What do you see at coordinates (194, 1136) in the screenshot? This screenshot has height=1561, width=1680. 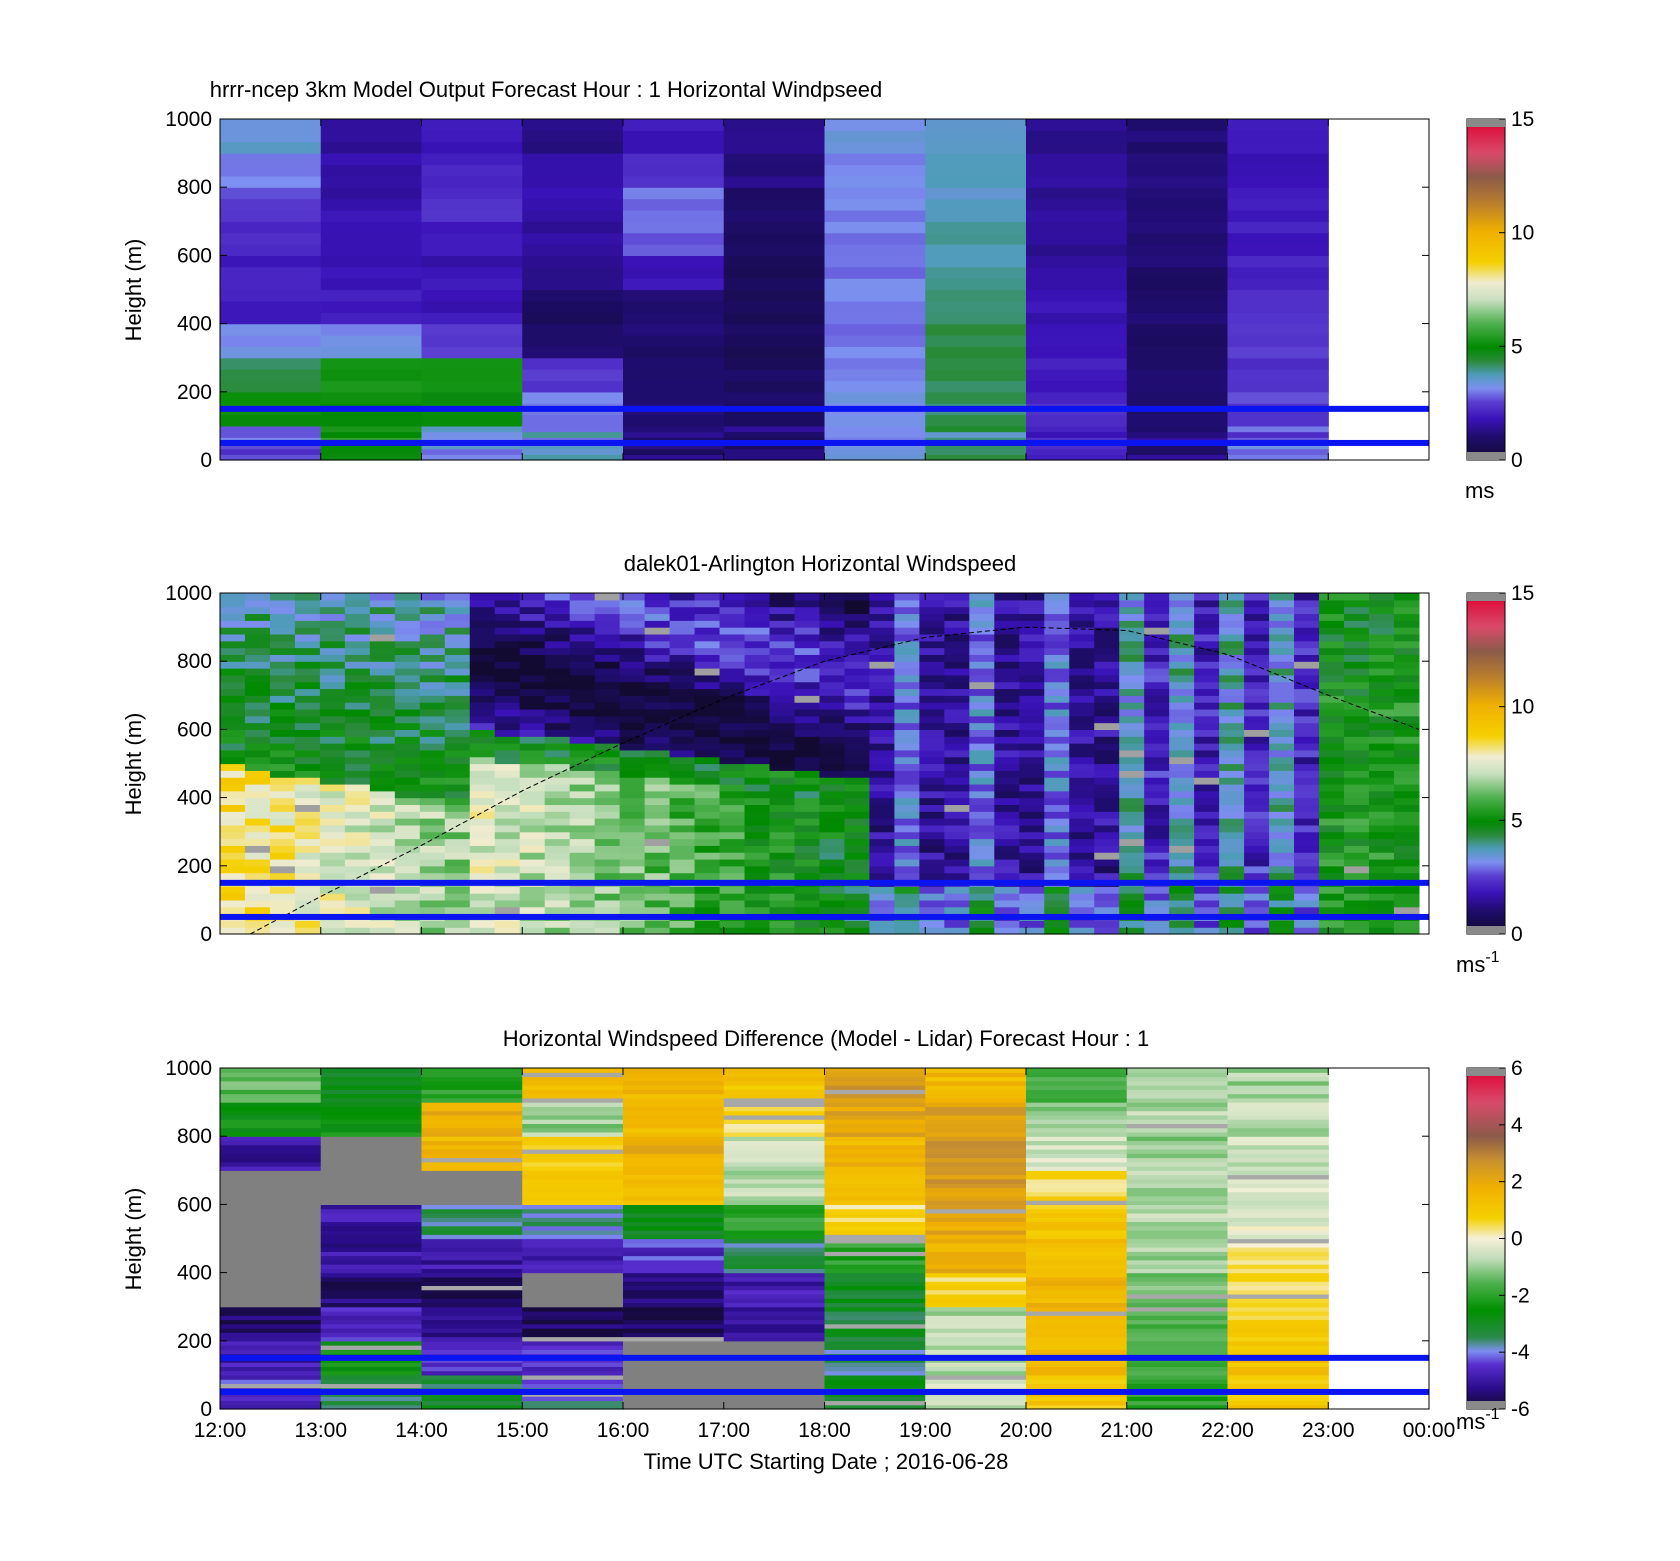 I see `y-tick-label: 800` at bounding box center [194, 1136].